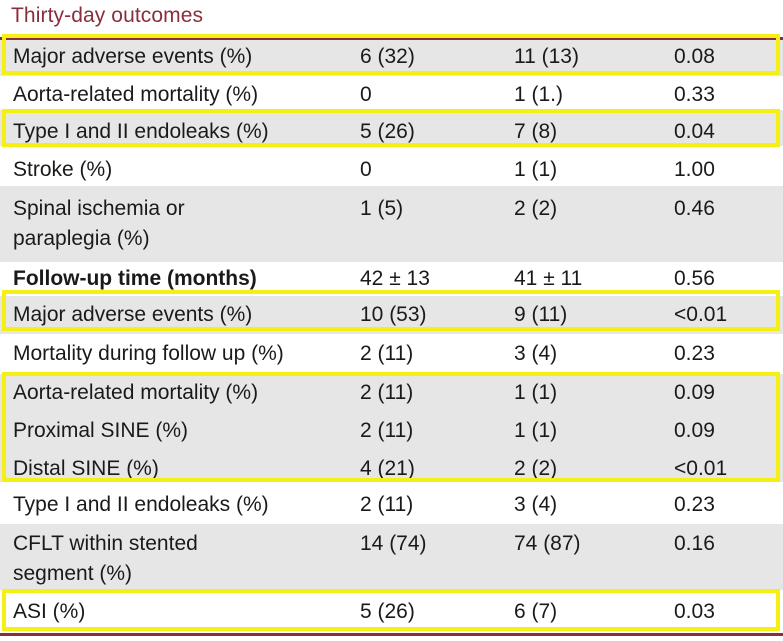  I want to click on row-label: ASI (%), so click(49, 611).